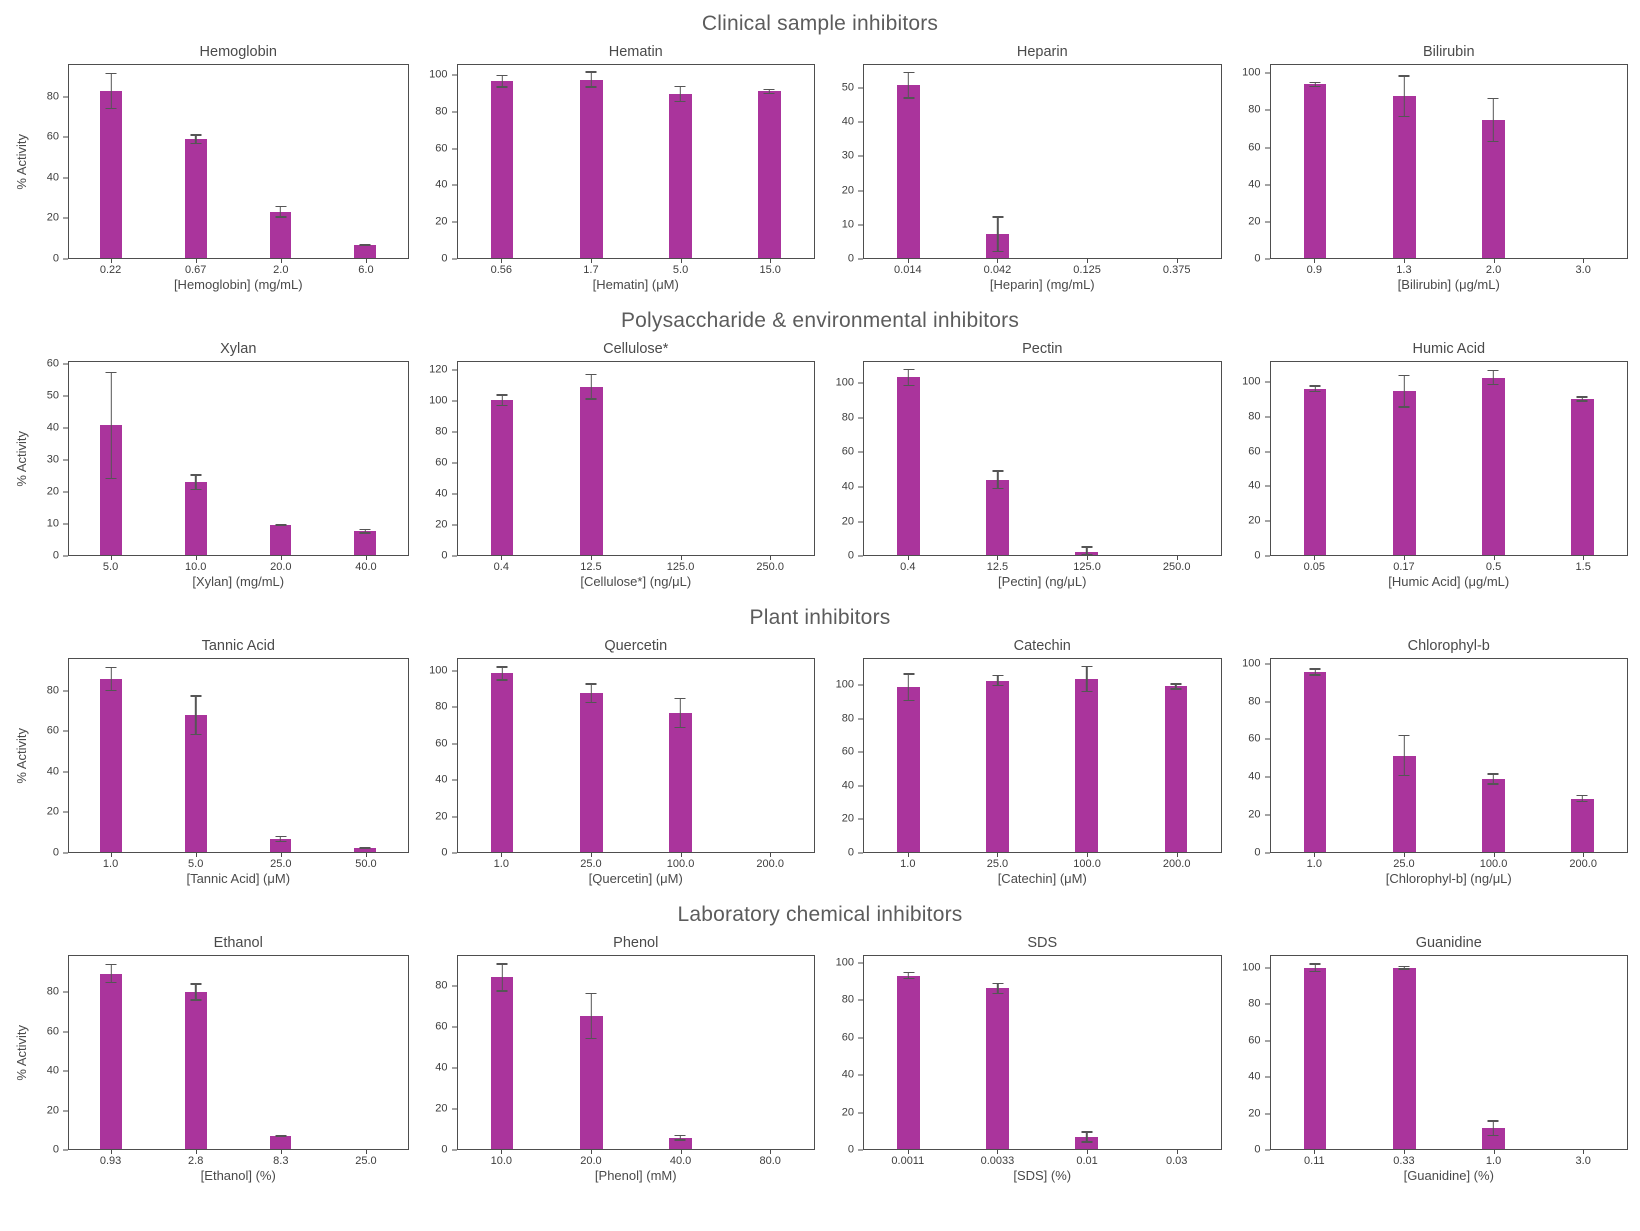 Image resolution: width=1640 pixels, height=1231 pixels. Describe the element at coordinates (636, 565) in the screenshot. I see `x-axis: 0.4 12.5 125.0 250.0` at that location.